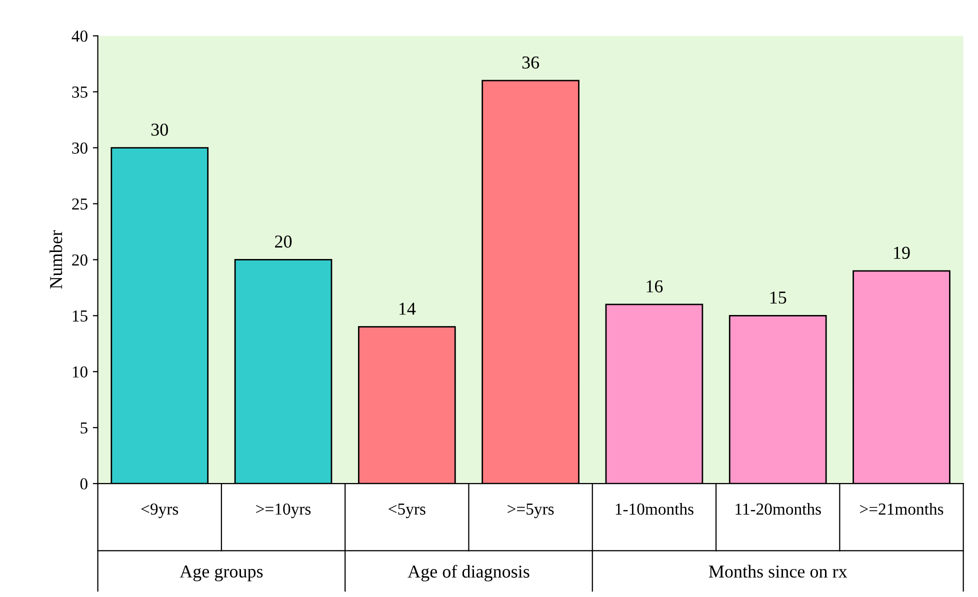  I want to click on data-label: 15, so click(778, 298).